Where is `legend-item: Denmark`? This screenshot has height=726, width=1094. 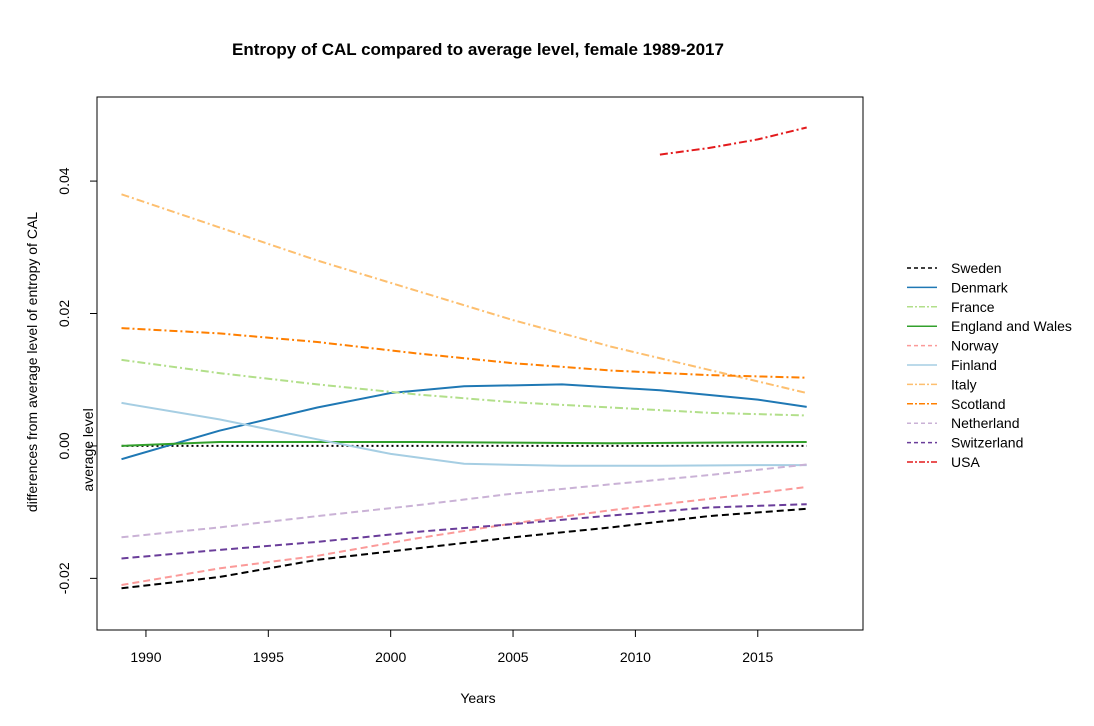
legend-item: Denmark is located at coordinates (958, 287).